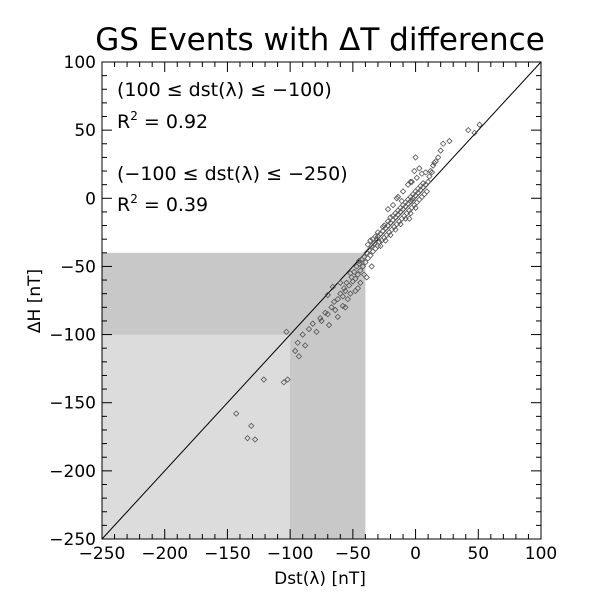 Image resolution: width=600 pixels, height=600 pixels. Describe the element at coordinates (123, 205) in the screenshot. I see `annotation-2-r2-prefix: R` at that location.